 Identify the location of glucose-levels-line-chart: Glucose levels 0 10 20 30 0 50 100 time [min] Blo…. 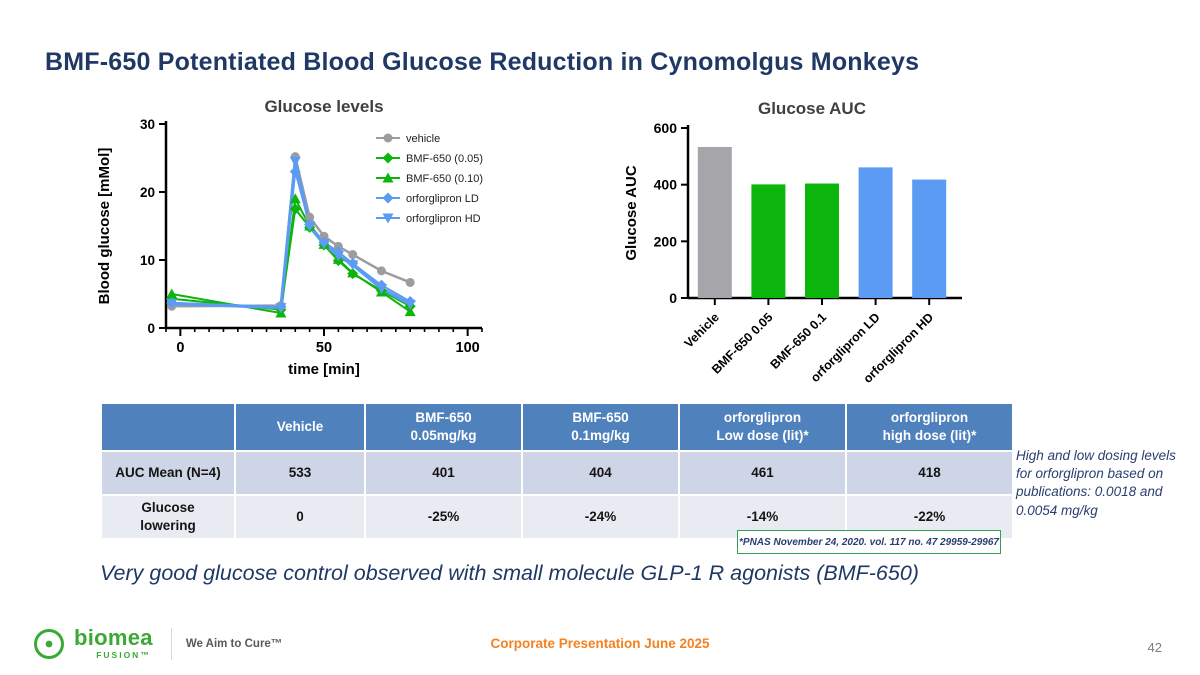
(294, 243).